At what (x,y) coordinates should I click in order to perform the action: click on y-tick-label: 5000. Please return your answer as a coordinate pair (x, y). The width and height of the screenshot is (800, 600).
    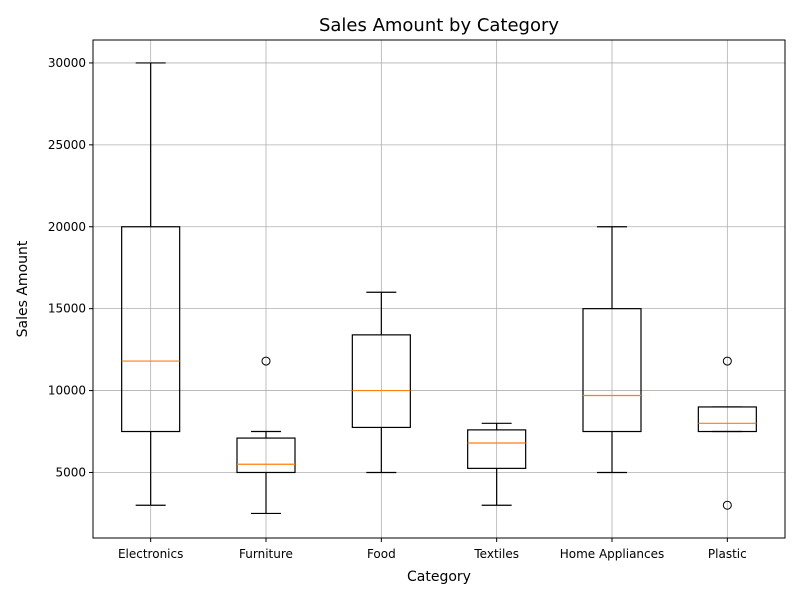
    Looking at the image, I should click on (70, 472).